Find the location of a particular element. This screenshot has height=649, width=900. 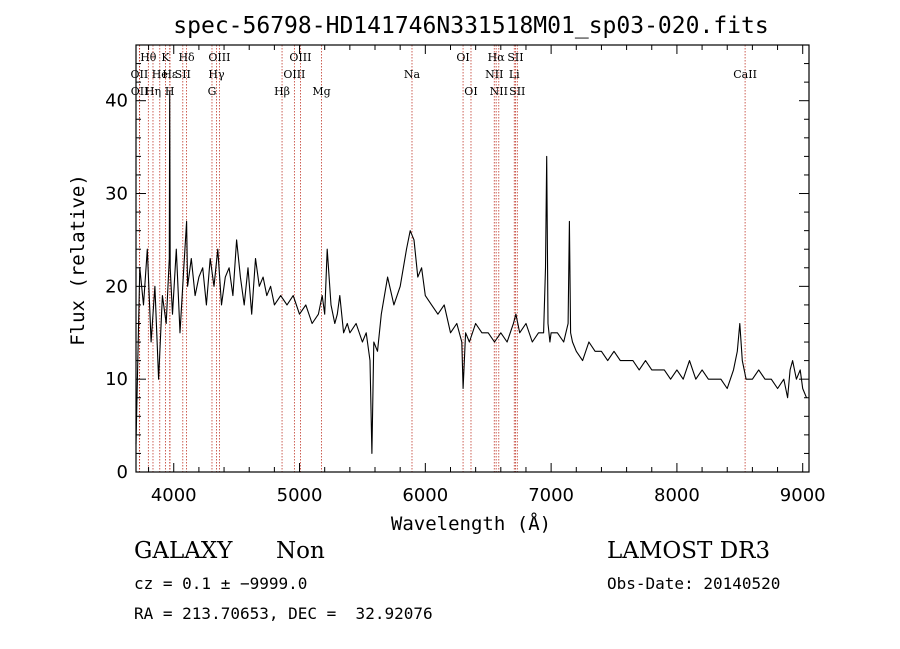

x-tick-label: 5000 is located at coordinates (300, 495).